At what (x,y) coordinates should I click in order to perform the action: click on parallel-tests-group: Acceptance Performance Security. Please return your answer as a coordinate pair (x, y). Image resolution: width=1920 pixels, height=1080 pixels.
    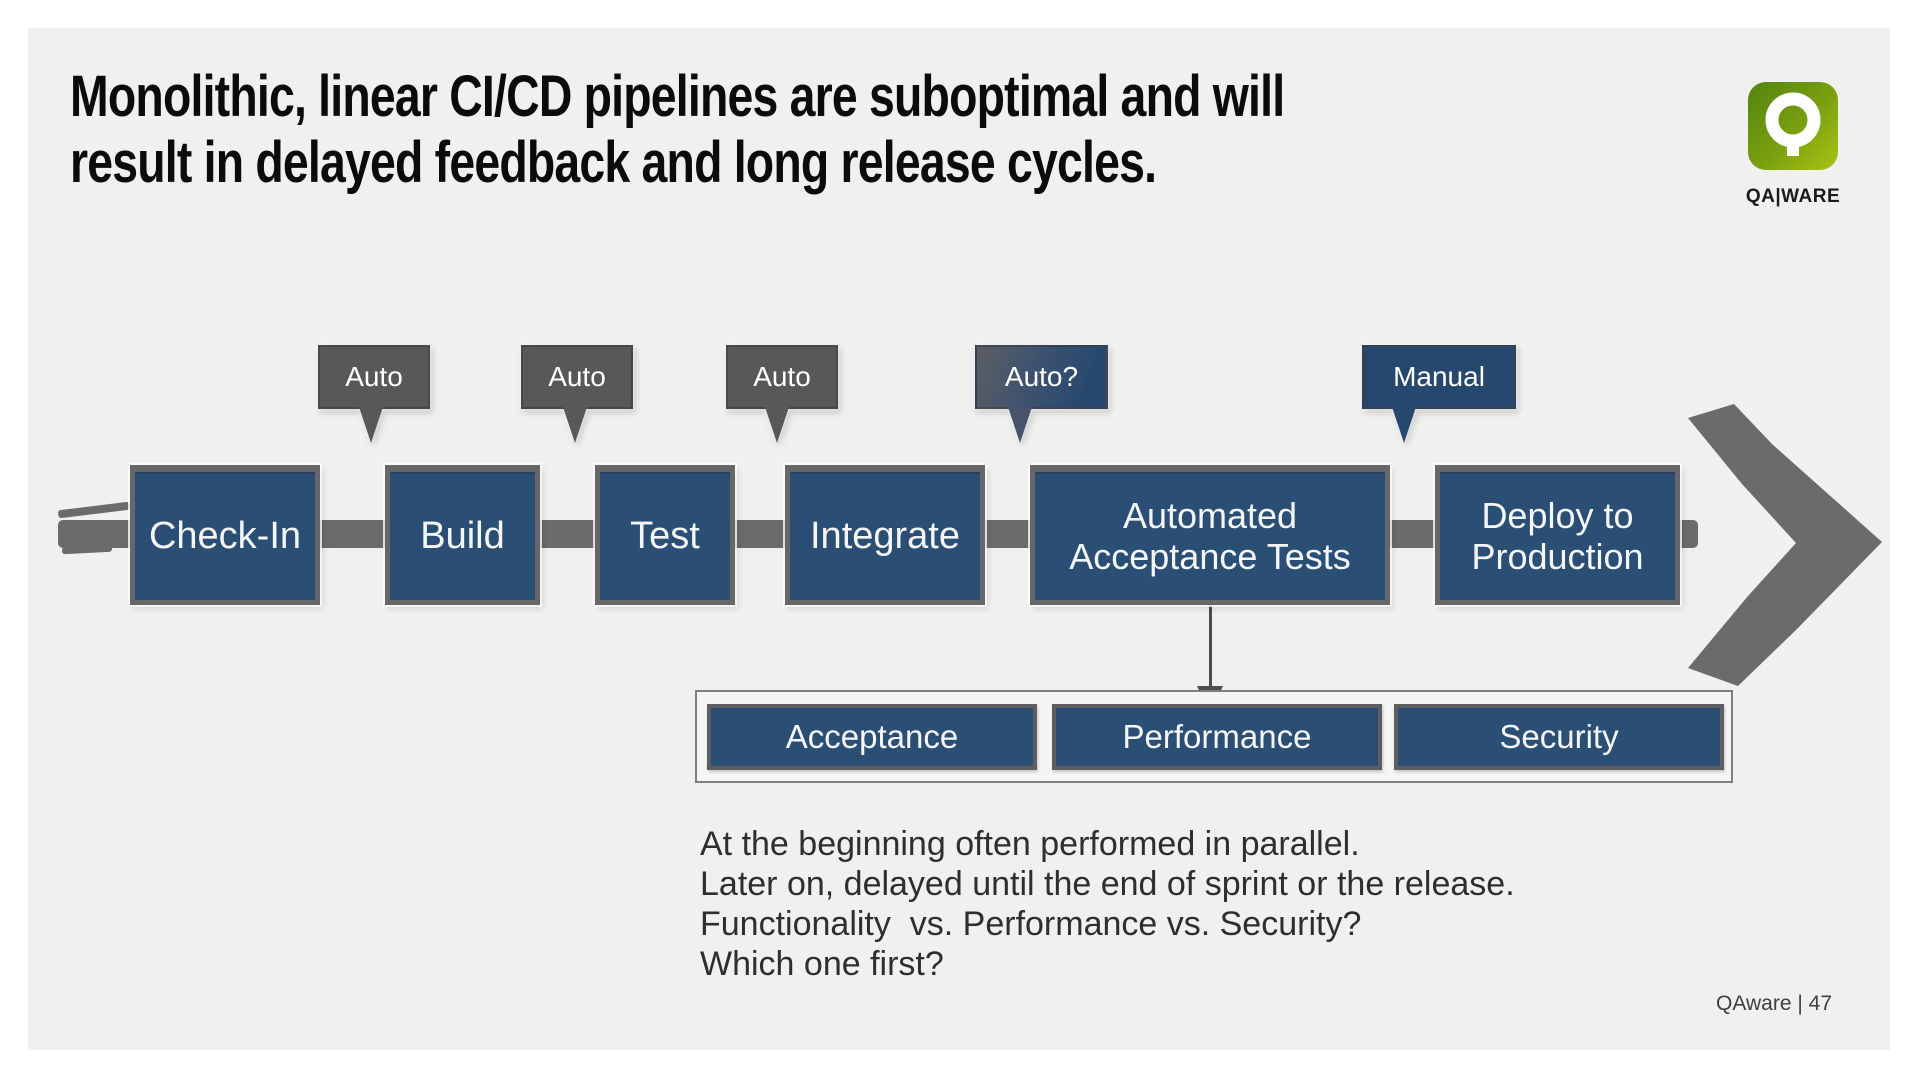
    Looking at the image, I should click on (1214, 736).